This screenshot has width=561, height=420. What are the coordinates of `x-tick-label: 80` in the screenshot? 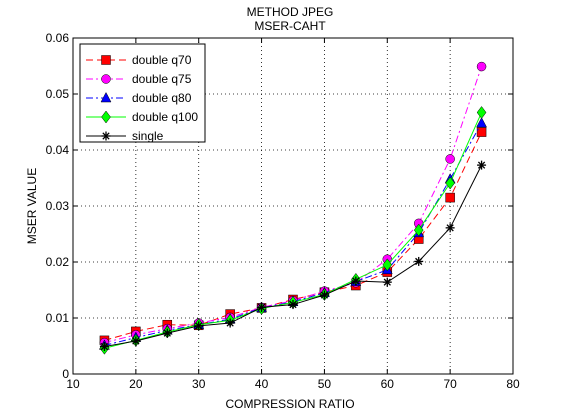 It's located at (513, 384).